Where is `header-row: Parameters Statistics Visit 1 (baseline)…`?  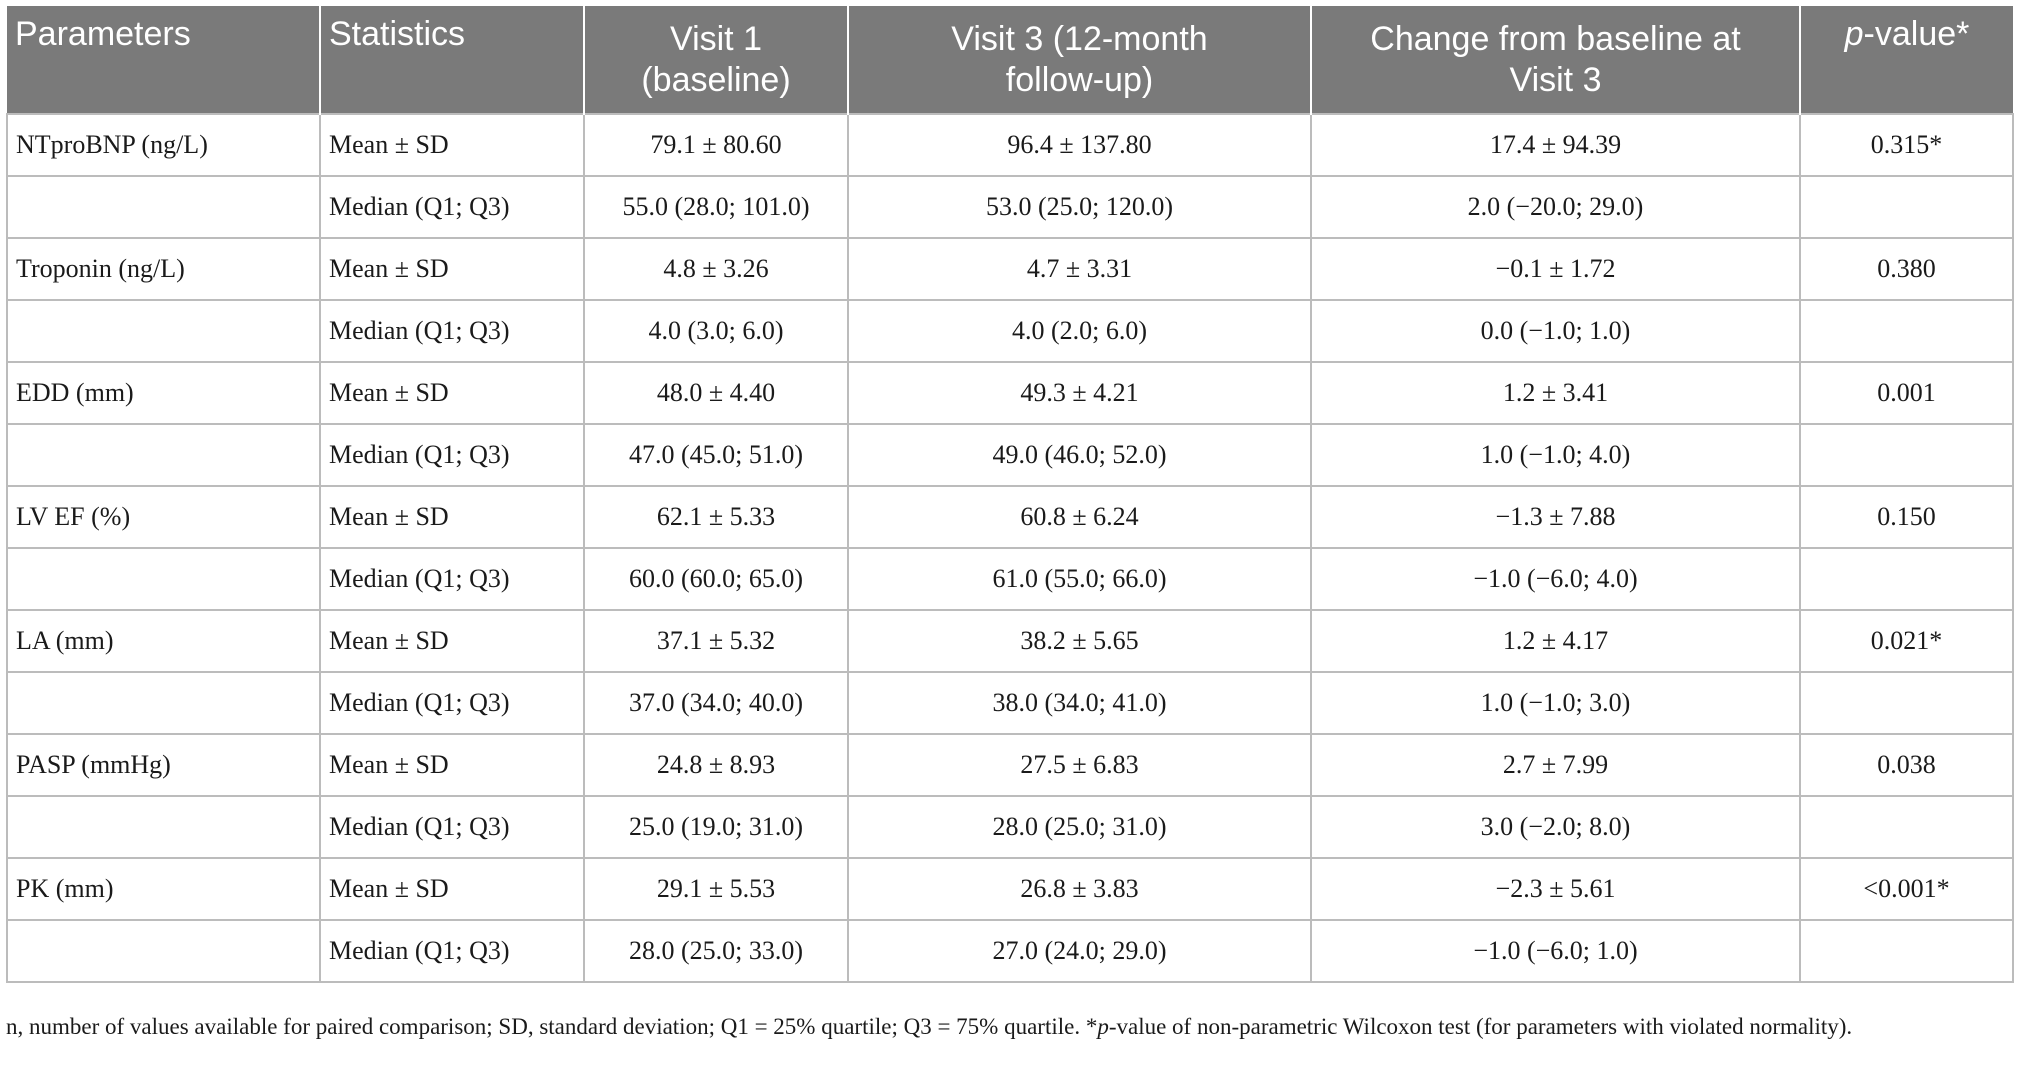 header-row: Parameters Statistics Visit 1 (baseline)… is located at coordinates (1010, 60).